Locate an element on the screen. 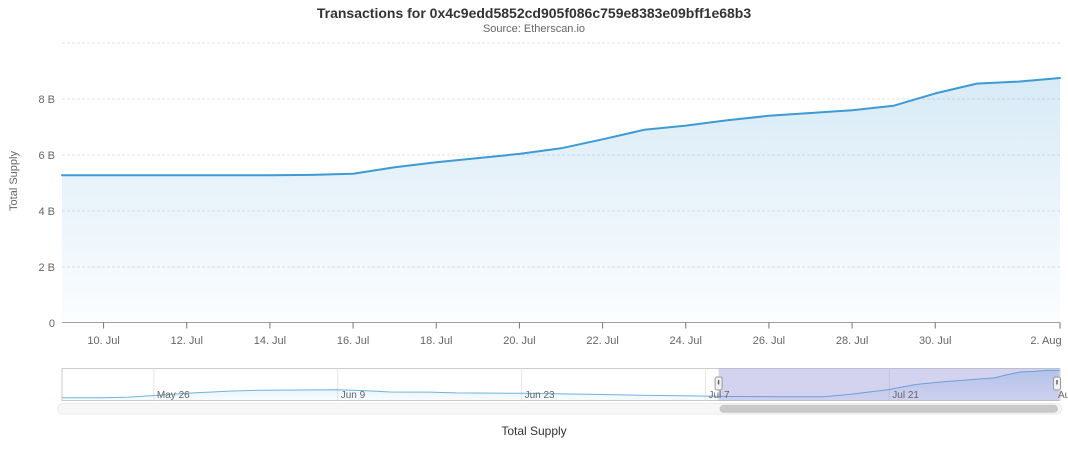 The image size is (1068, 455). x-tick-label: 22. Jul is located at coordinates (602, 341).